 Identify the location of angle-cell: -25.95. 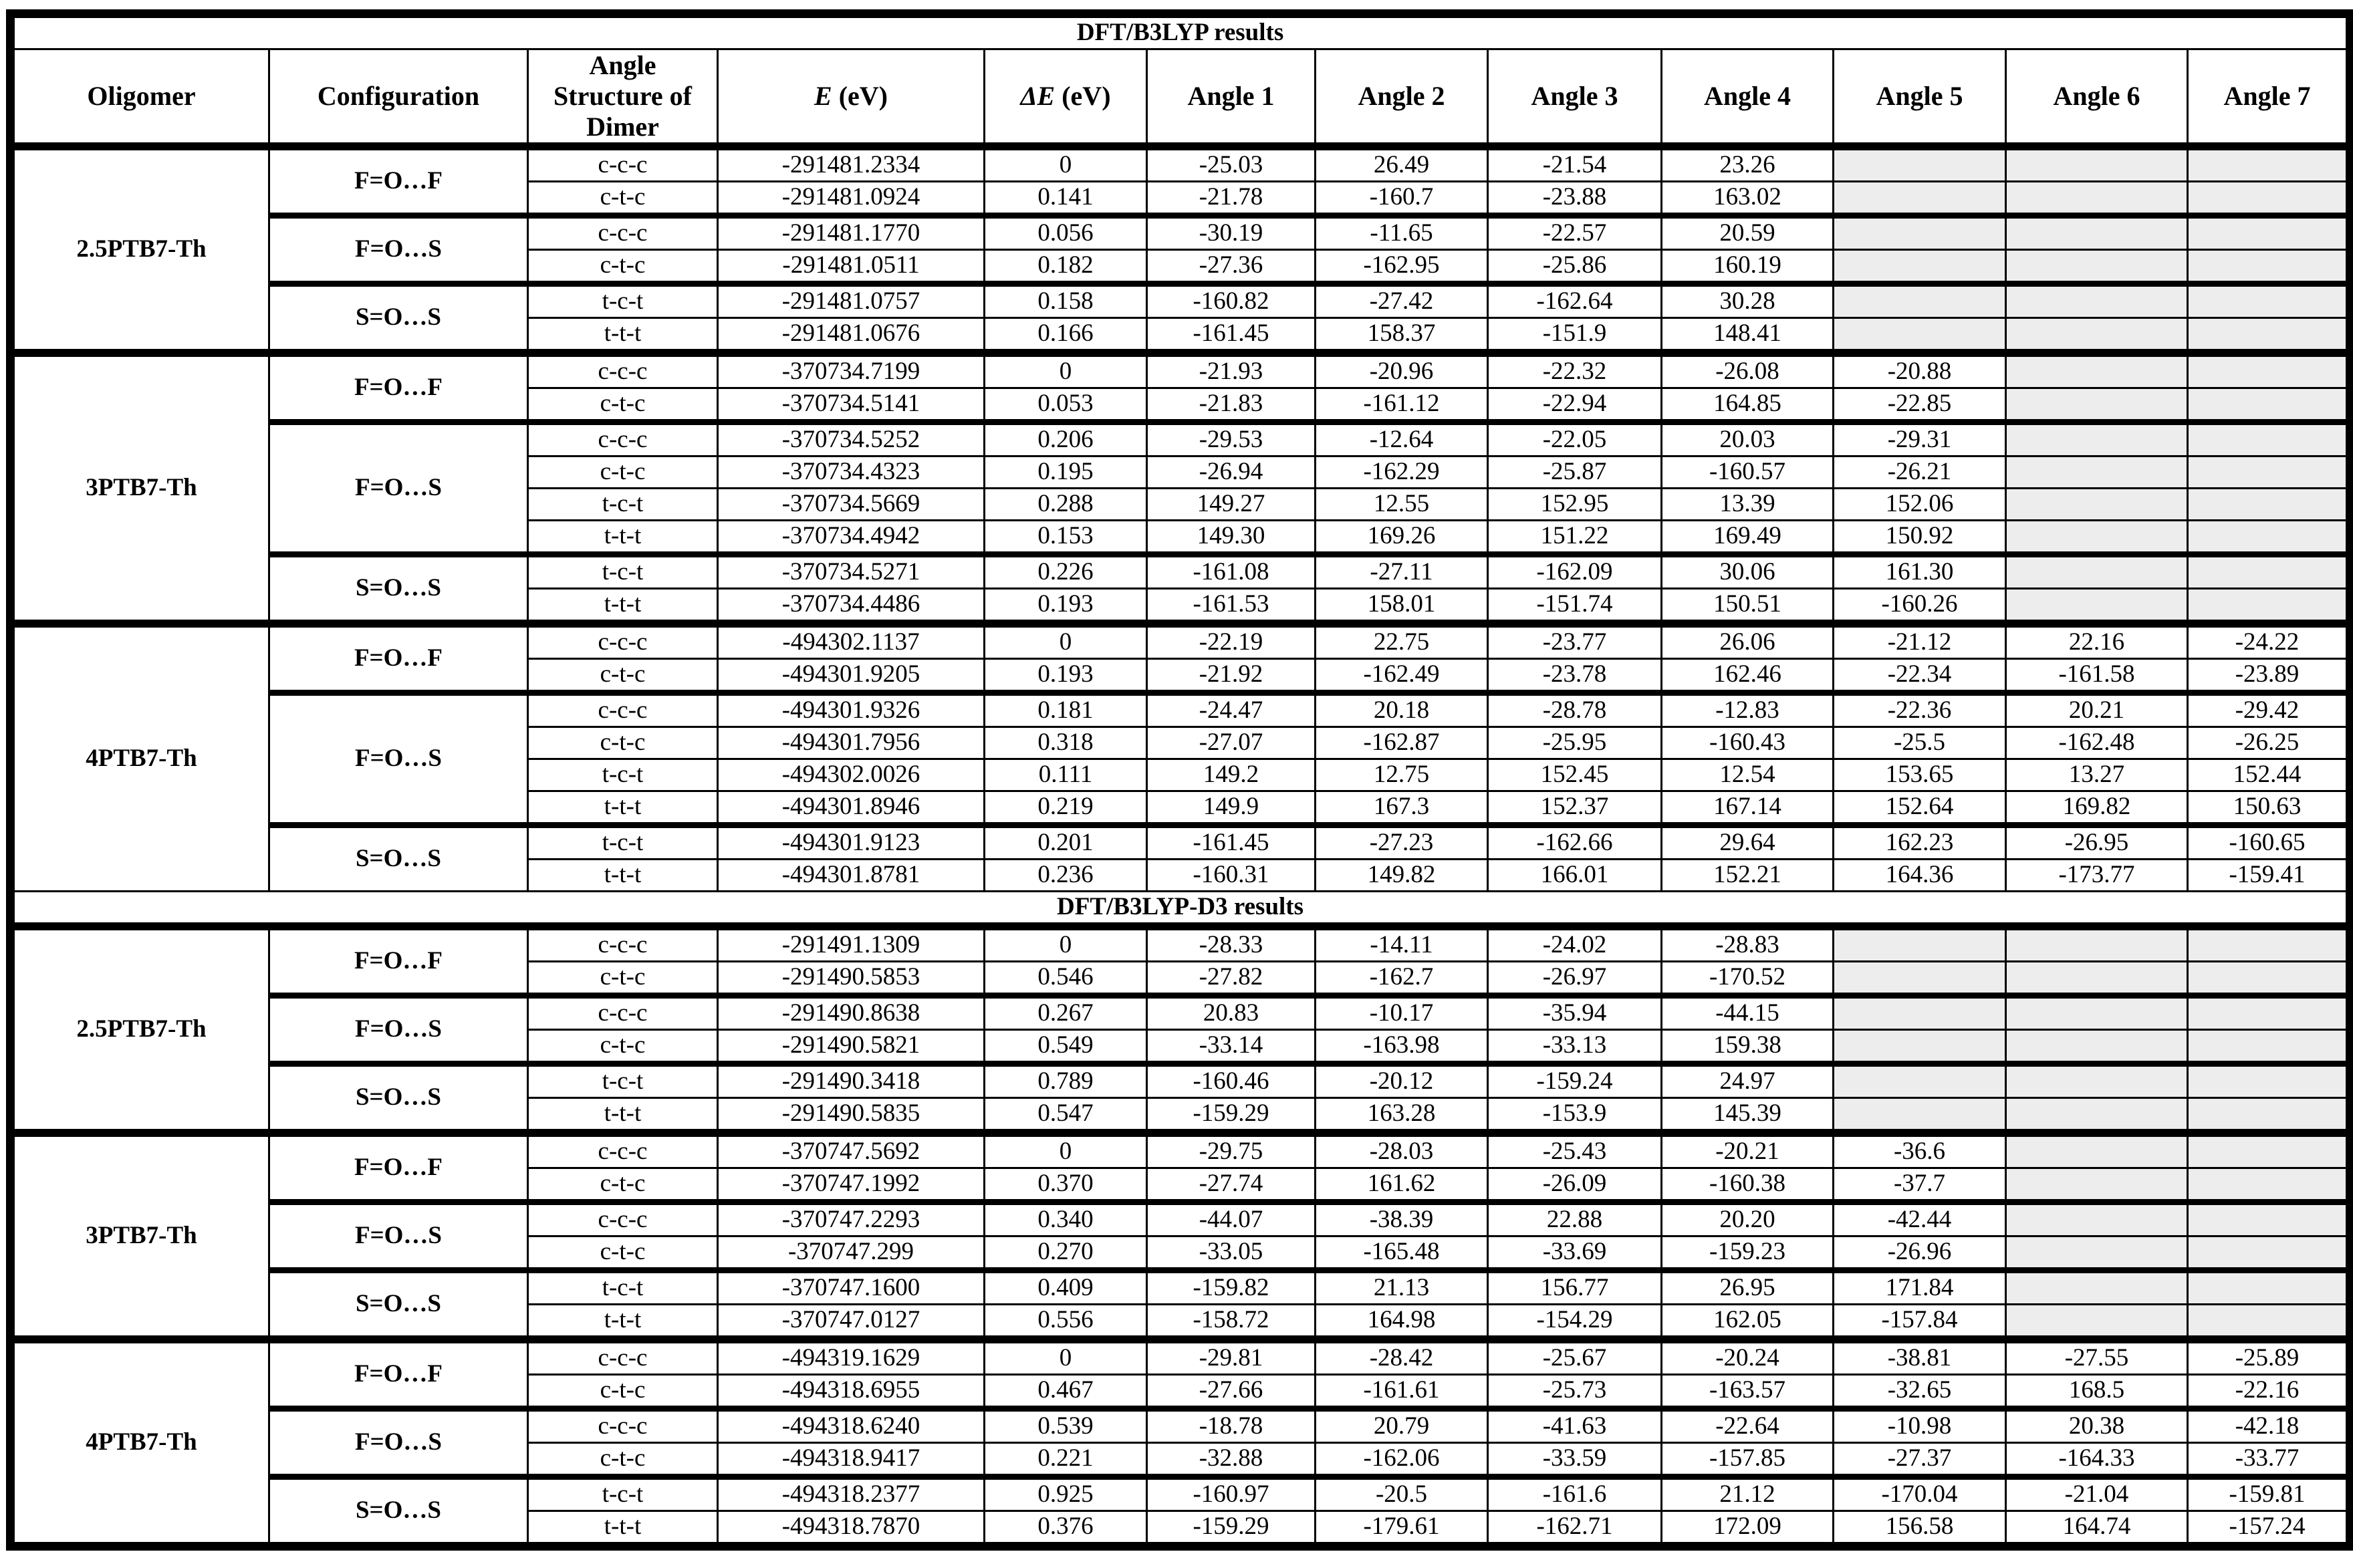
(1574, 743).